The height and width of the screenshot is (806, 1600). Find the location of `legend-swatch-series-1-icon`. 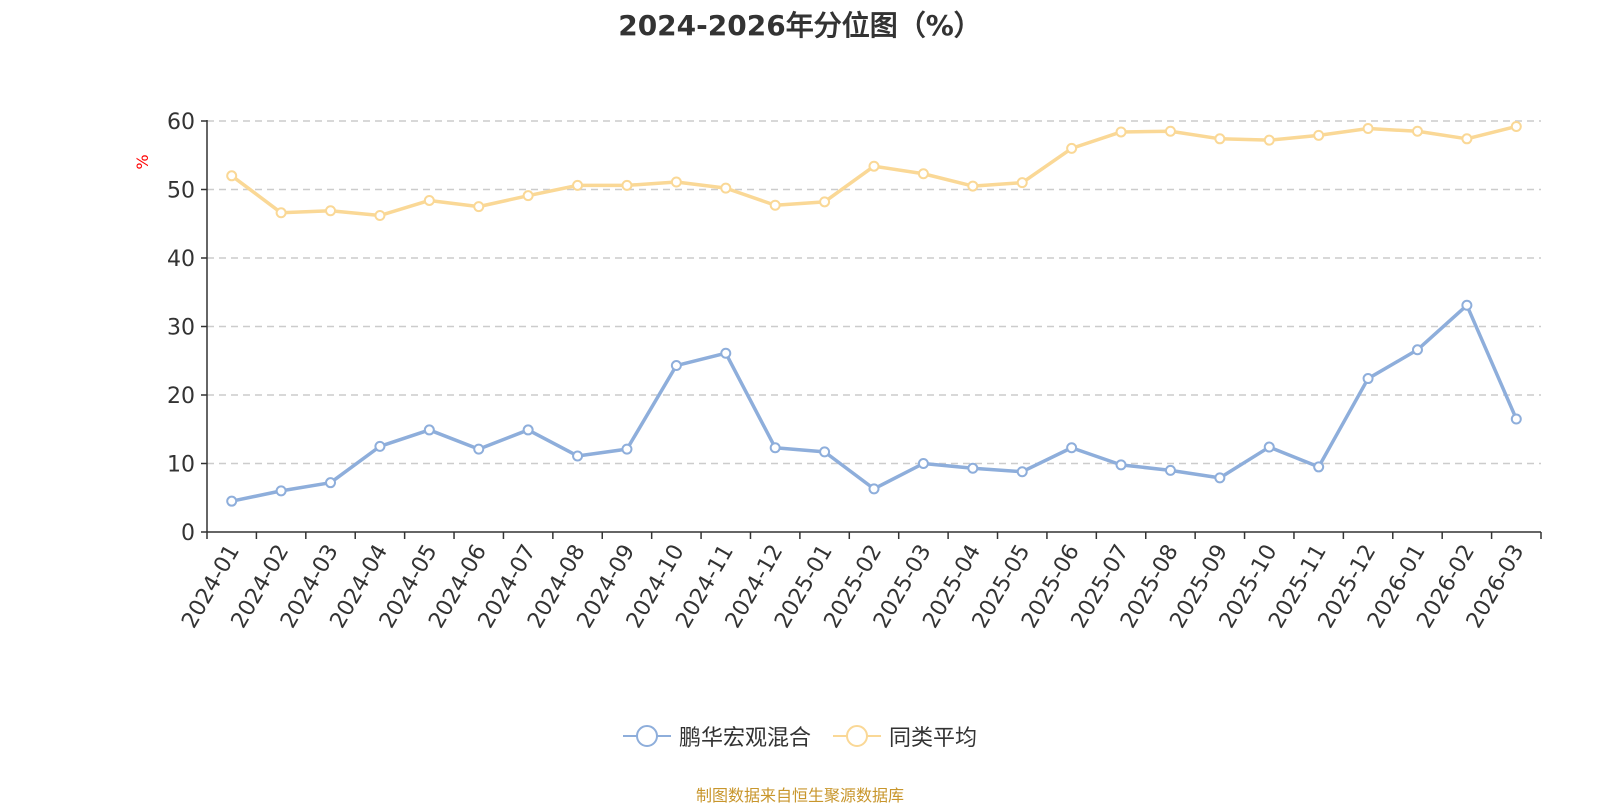

legend-swatch-series-1-icon is located at coordinates (646, 736).